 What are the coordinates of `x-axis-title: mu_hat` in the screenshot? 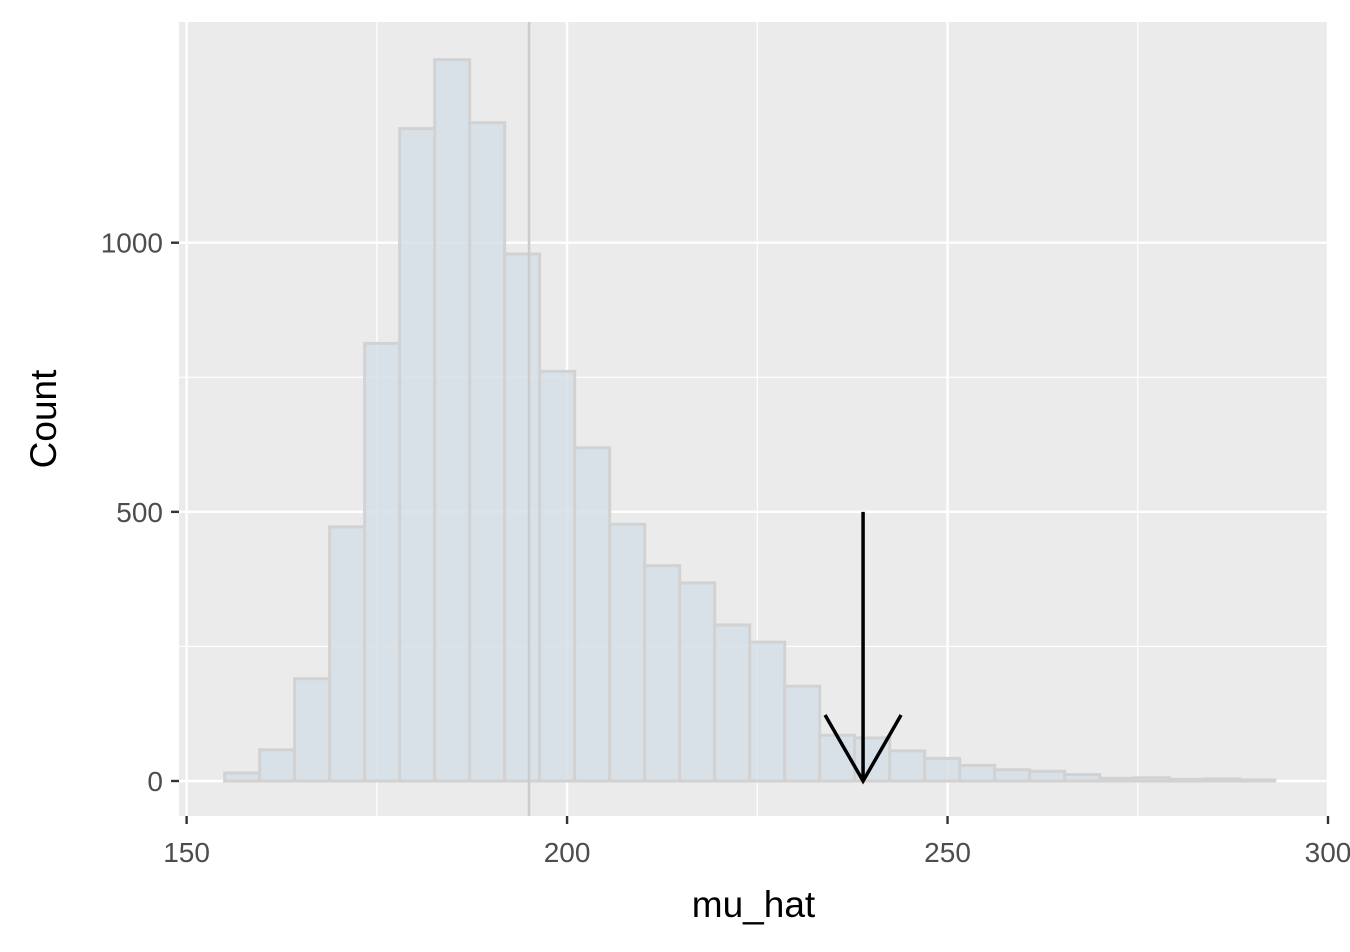 It's located at (754, 904).